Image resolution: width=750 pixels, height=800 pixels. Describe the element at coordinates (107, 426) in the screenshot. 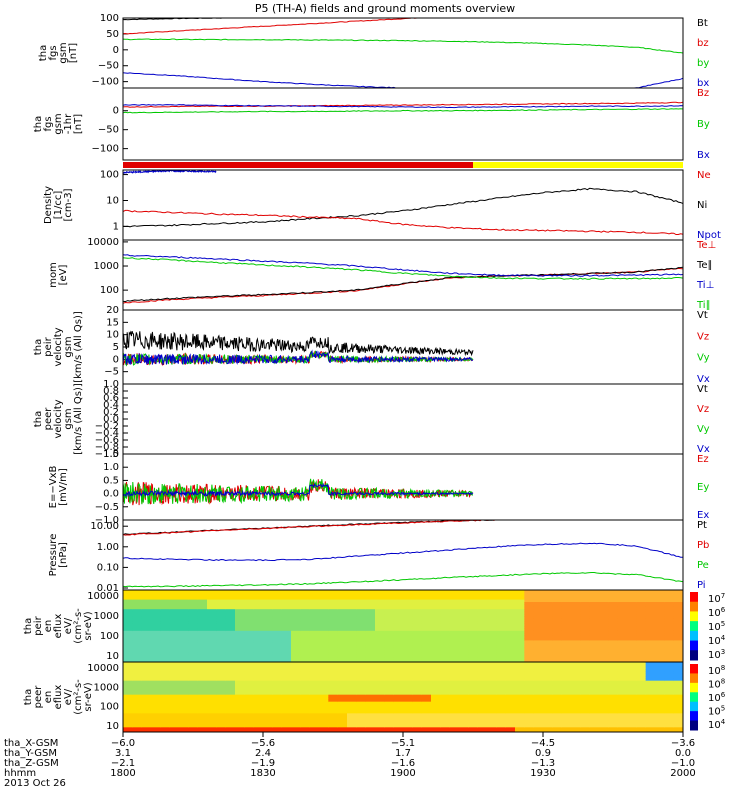

I see `y-tick-label: −0.2` at that location.